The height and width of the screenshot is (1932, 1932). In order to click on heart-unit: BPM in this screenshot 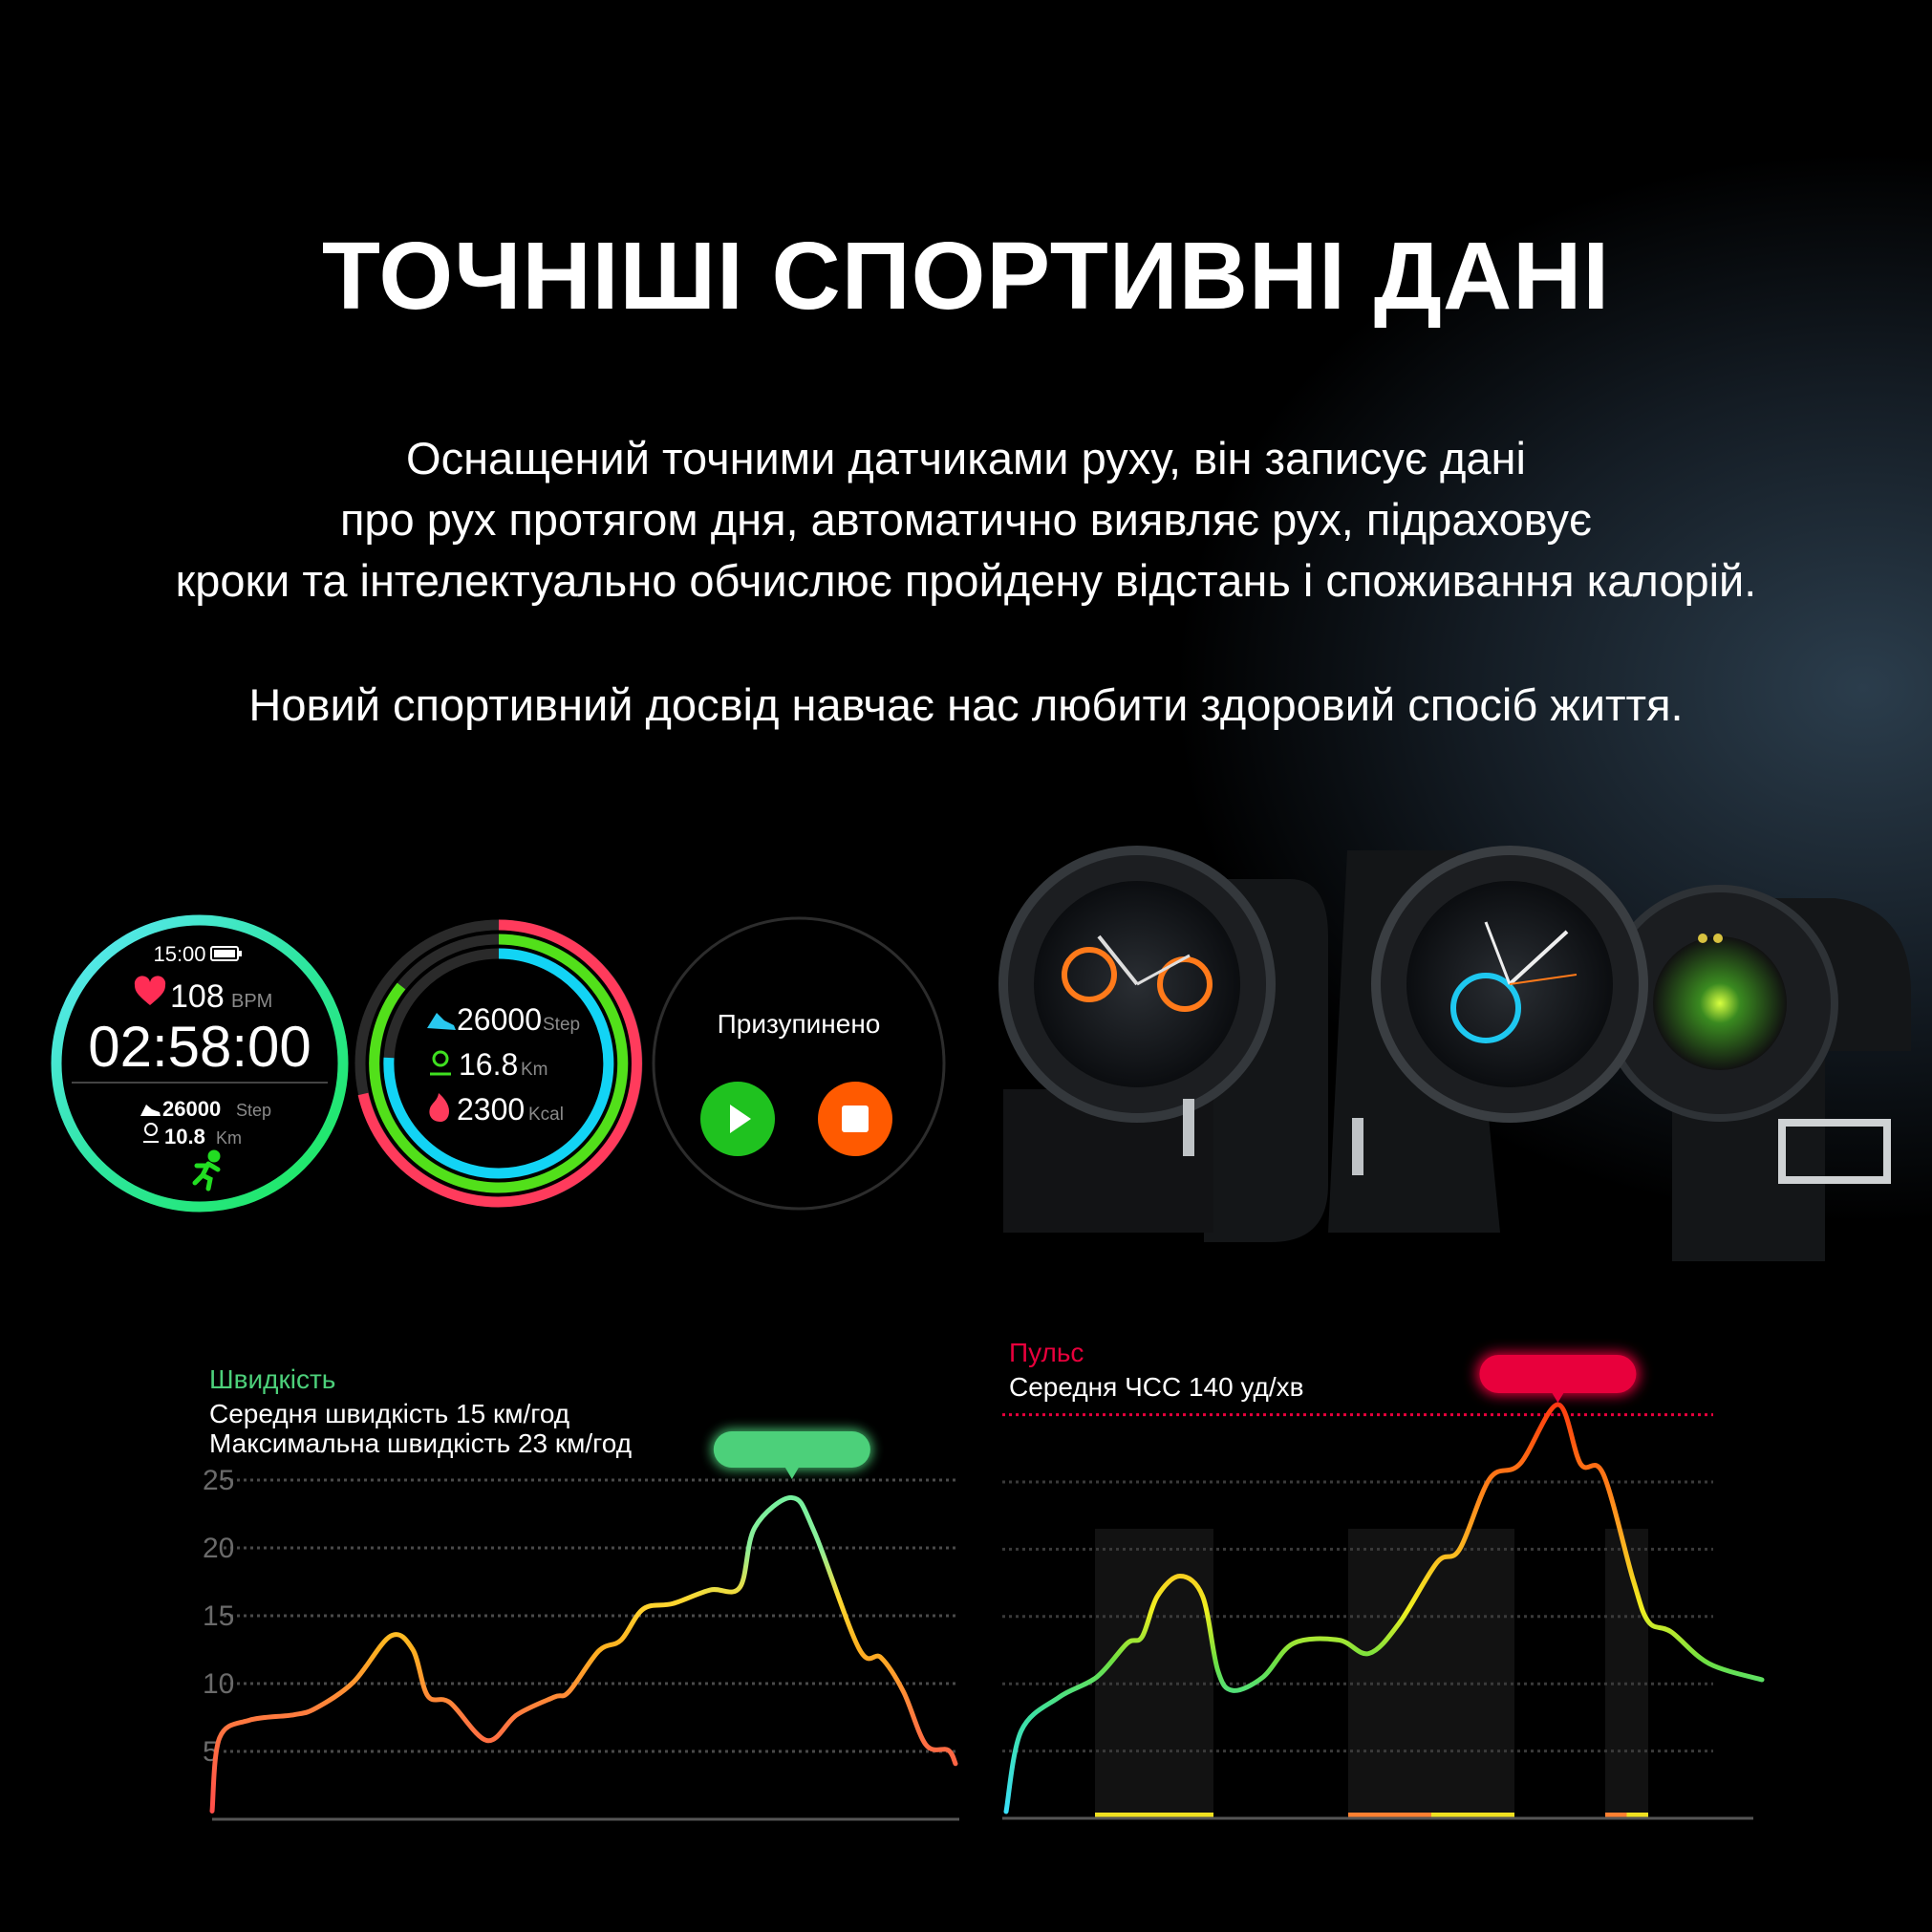, I will do `click(251, 1001)`.